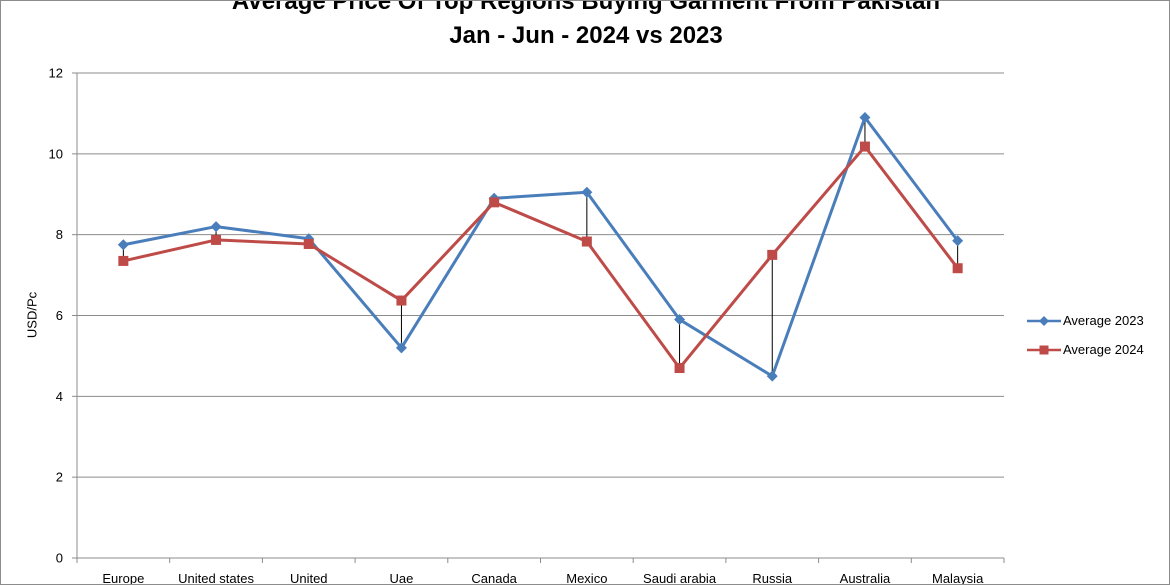  Describe the element at coordinates (309, 578) in the screenshot. I see `x-tick-label: United` at that location.